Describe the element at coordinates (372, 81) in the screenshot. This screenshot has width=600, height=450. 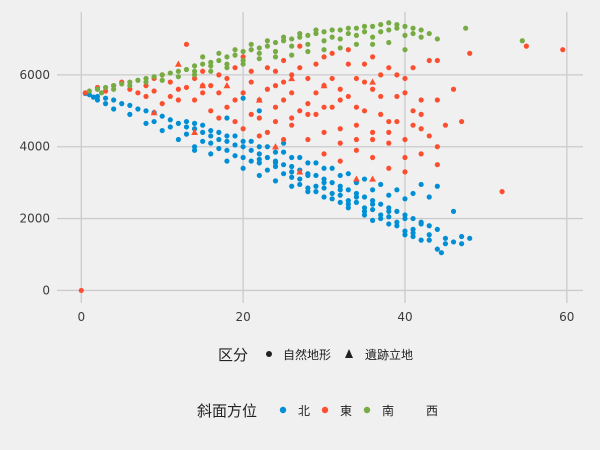
I see `site-point` at that location.